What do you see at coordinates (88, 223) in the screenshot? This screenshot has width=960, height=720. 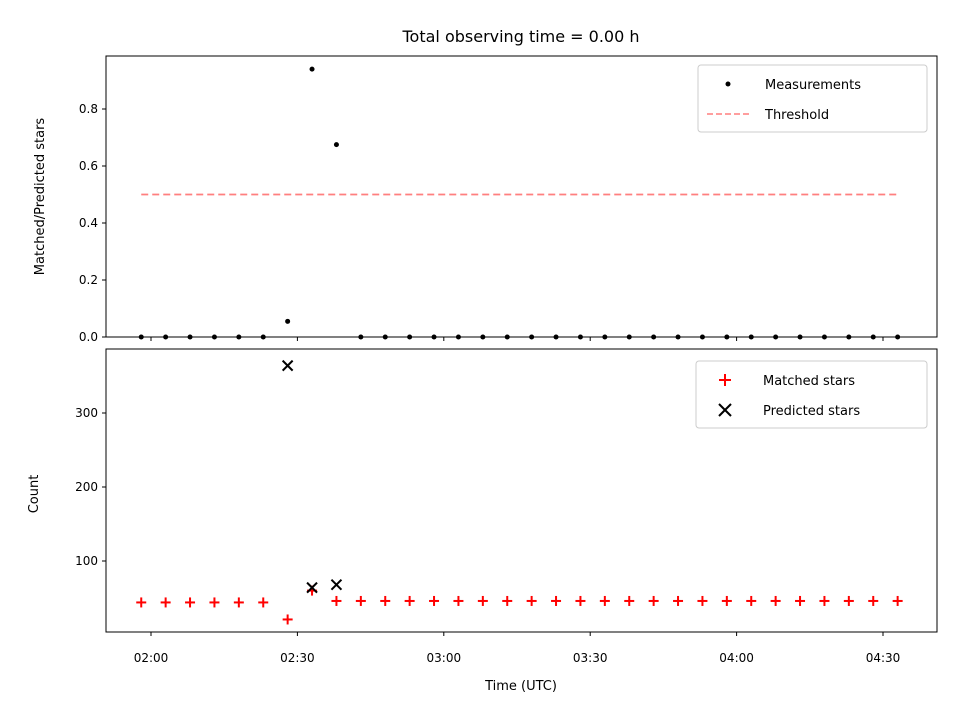 I see `top-y-tick-label: 0.4` at bounding box center [88, 223].